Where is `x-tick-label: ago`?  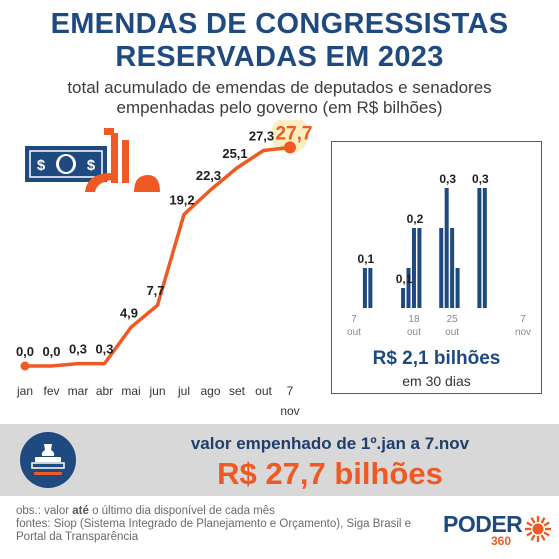
x-tick-label: ago is located at coordinates (210, 391).